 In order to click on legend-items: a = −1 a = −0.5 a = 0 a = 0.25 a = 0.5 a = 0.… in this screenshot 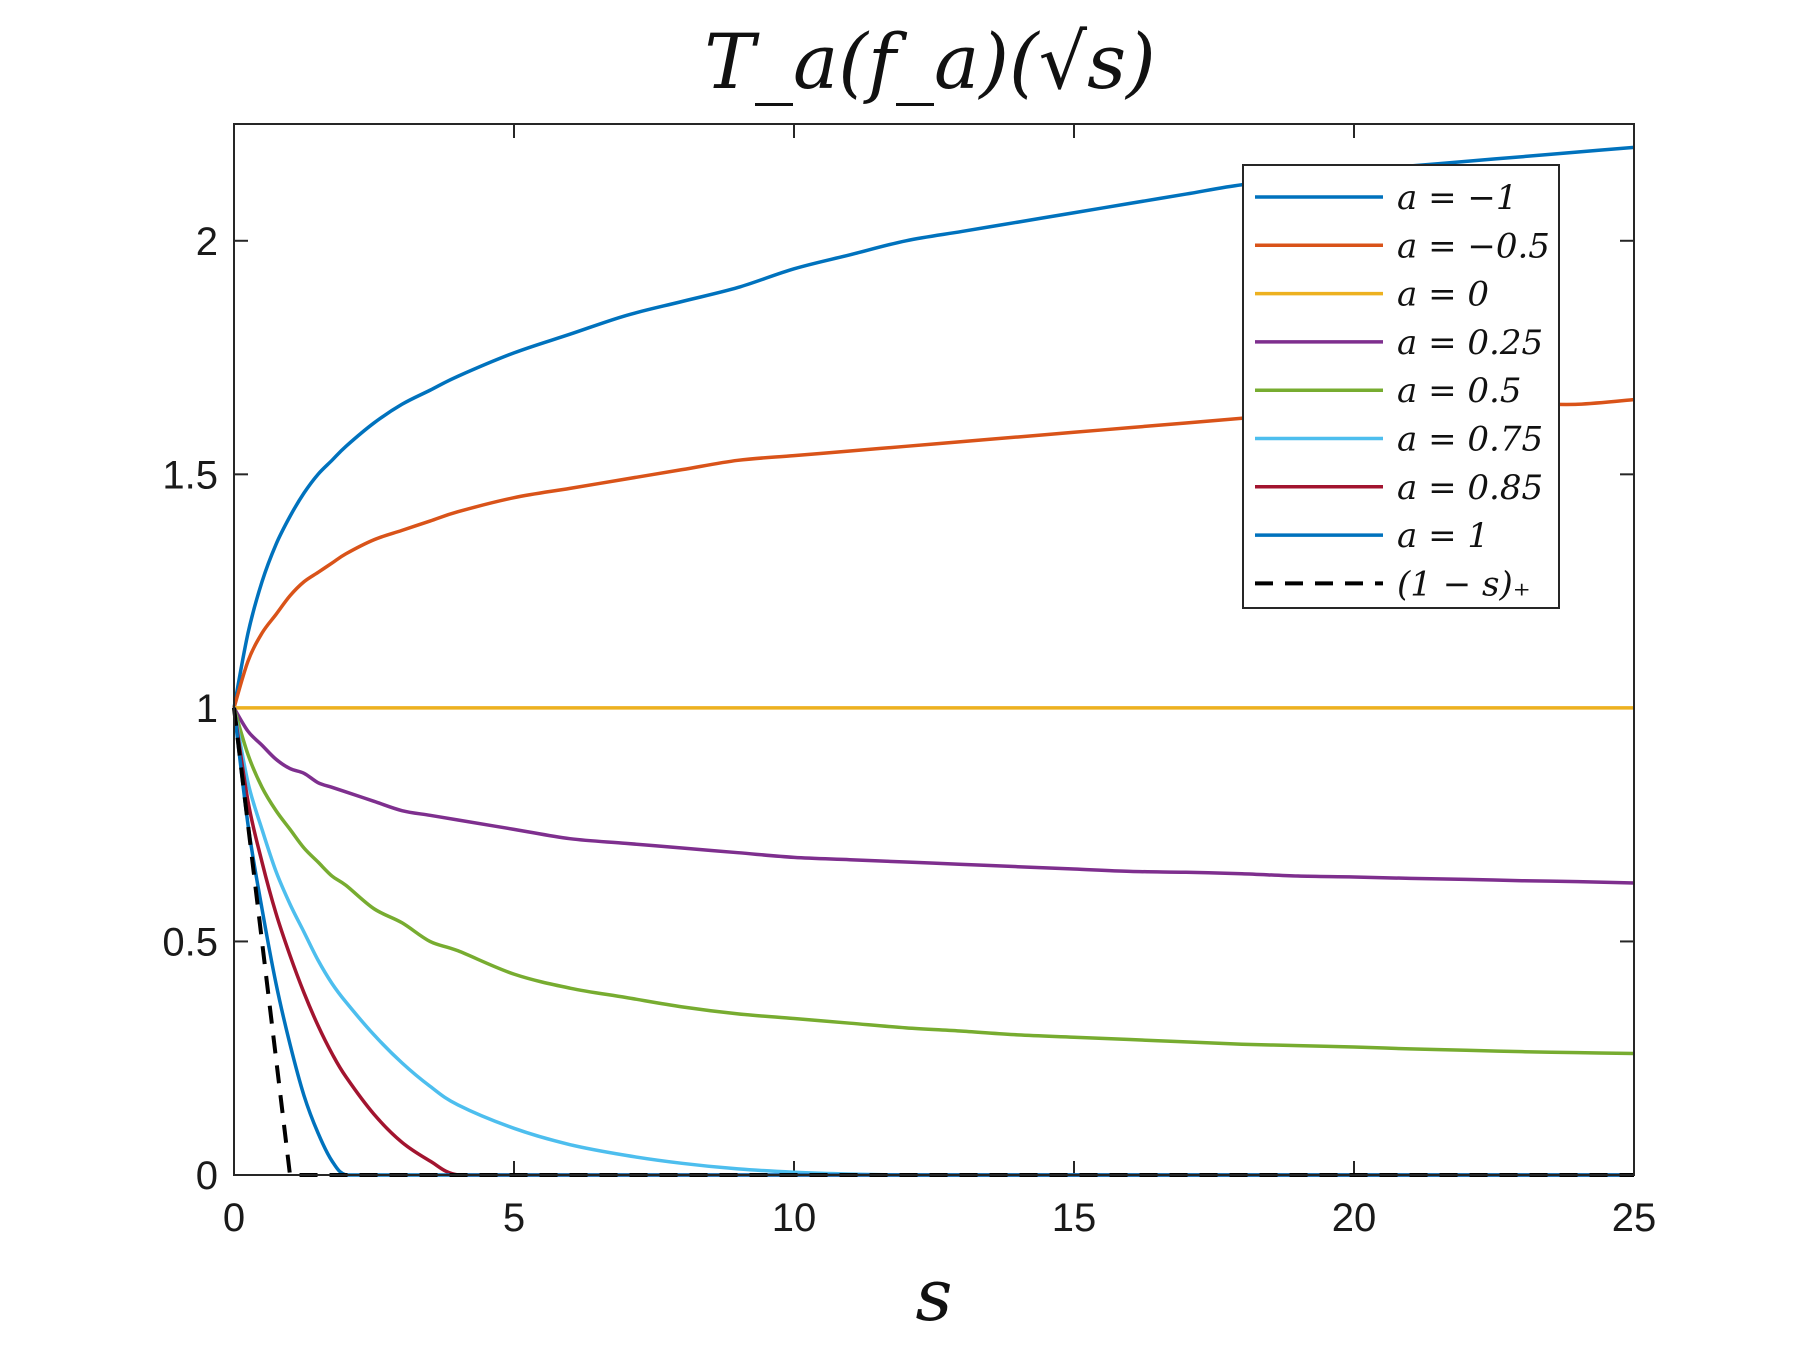, I will do `click(1402, 391)`.